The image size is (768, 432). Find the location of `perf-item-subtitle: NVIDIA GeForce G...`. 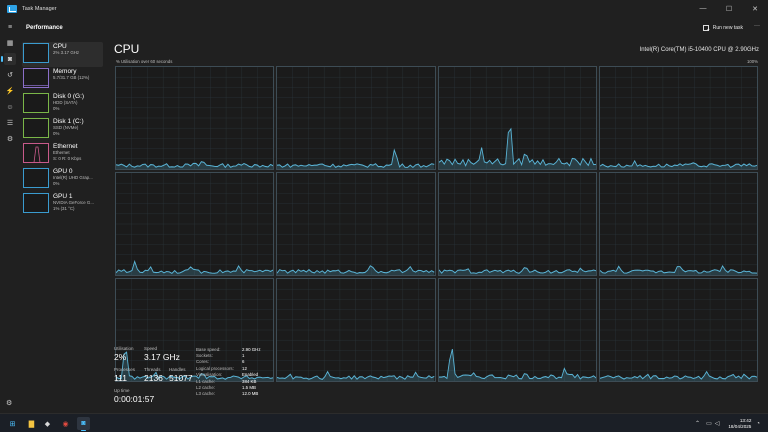

perf-item-subtitle: NVIDIA GeForce G... is located at coordinates (73, 203).